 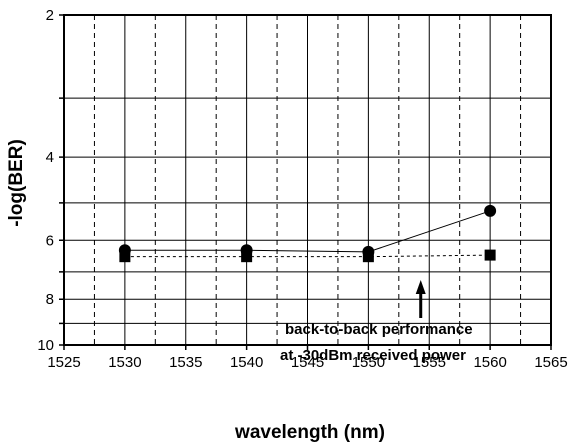 I want to click on annotation-arrow-head, so click(x=420, y=287).